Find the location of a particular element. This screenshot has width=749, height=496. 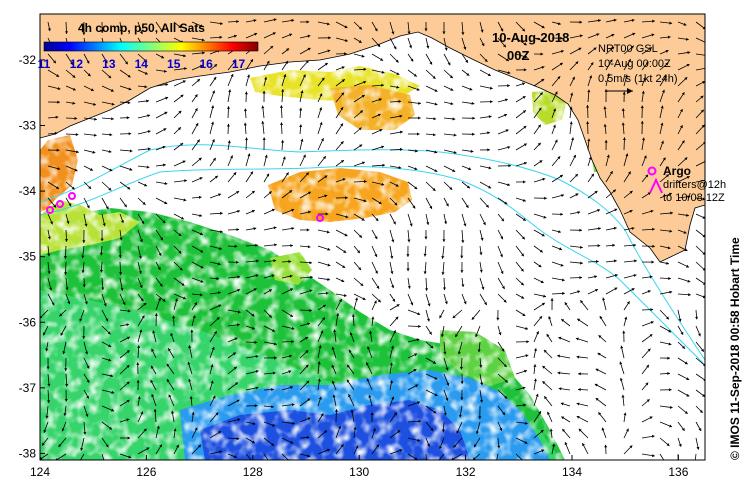

argo-floats is located at coordinates (185, 207).